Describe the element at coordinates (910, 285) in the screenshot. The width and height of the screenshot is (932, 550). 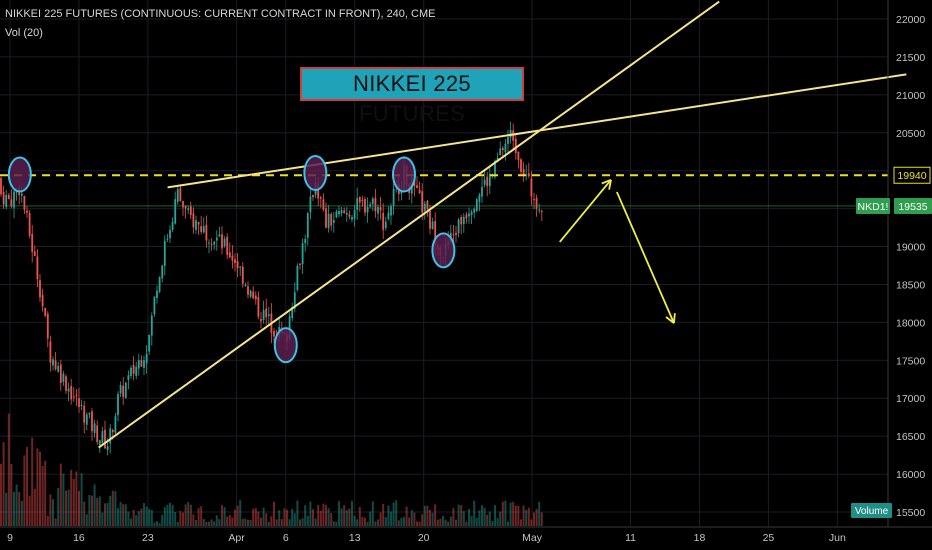
I see `y-tick-label: 18500` at that location.